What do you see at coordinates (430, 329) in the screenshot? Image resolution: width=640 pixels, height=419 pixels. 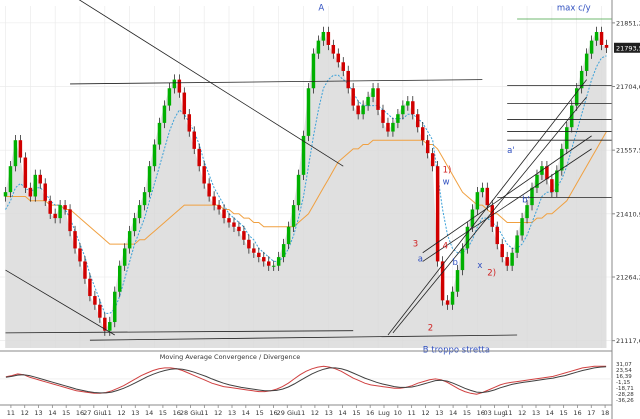 I see `annotation-label: 2` at bounding box center [430, 329].